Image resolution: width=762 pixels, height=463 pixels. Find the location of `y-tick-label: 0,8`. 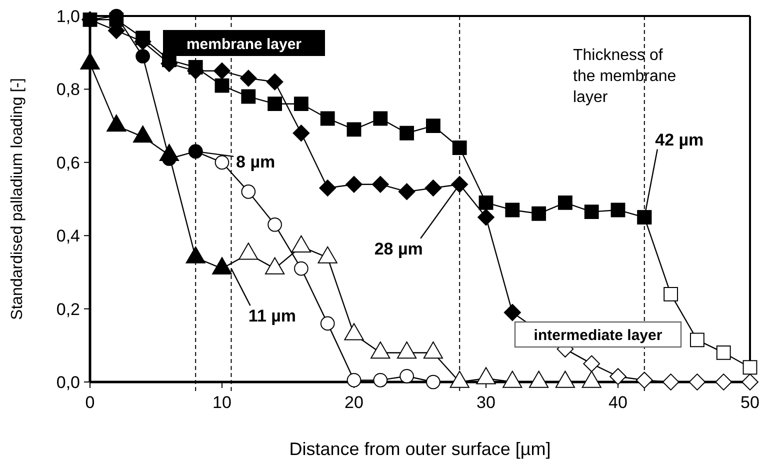

y-tick-label: 0,8 is located at coordinates (68, 90).